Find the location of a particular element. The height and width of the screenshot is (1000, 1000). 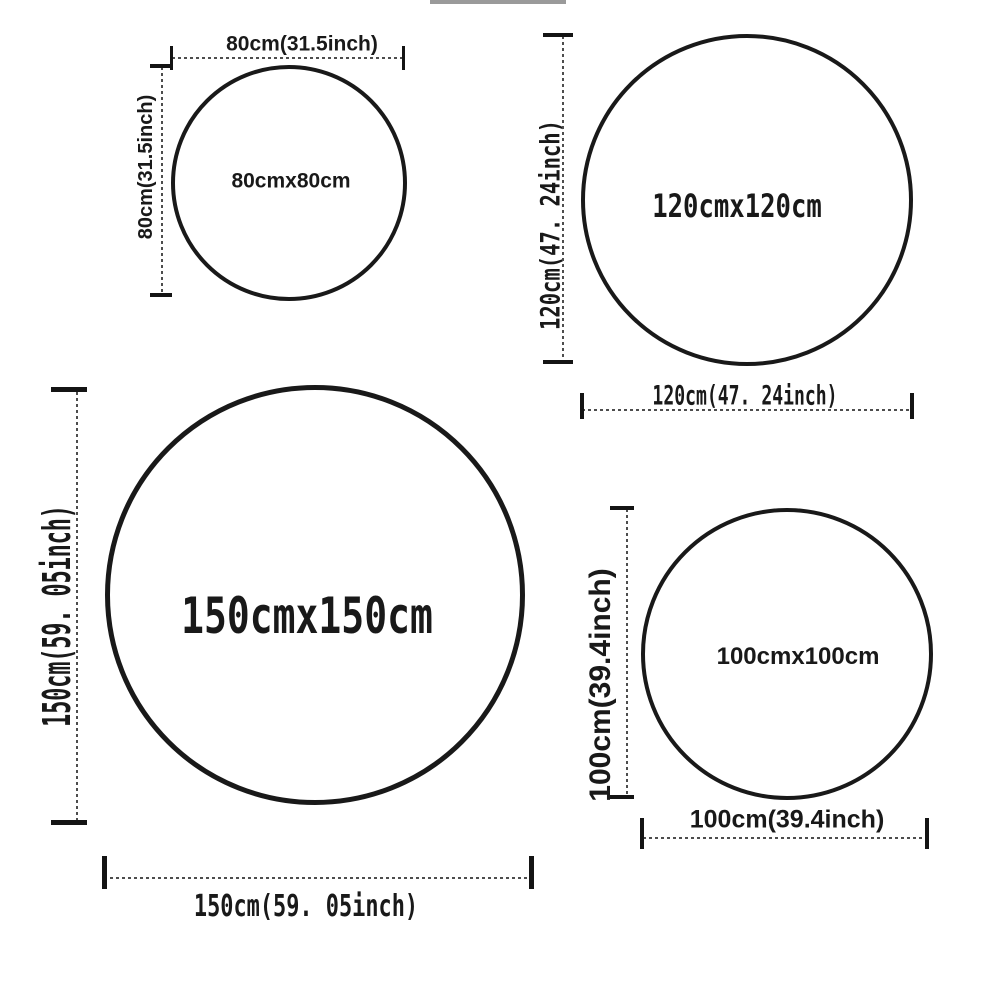

width-dimension-label-100cm: 100cm(39.4inch) is located at coordinates (787, 819).